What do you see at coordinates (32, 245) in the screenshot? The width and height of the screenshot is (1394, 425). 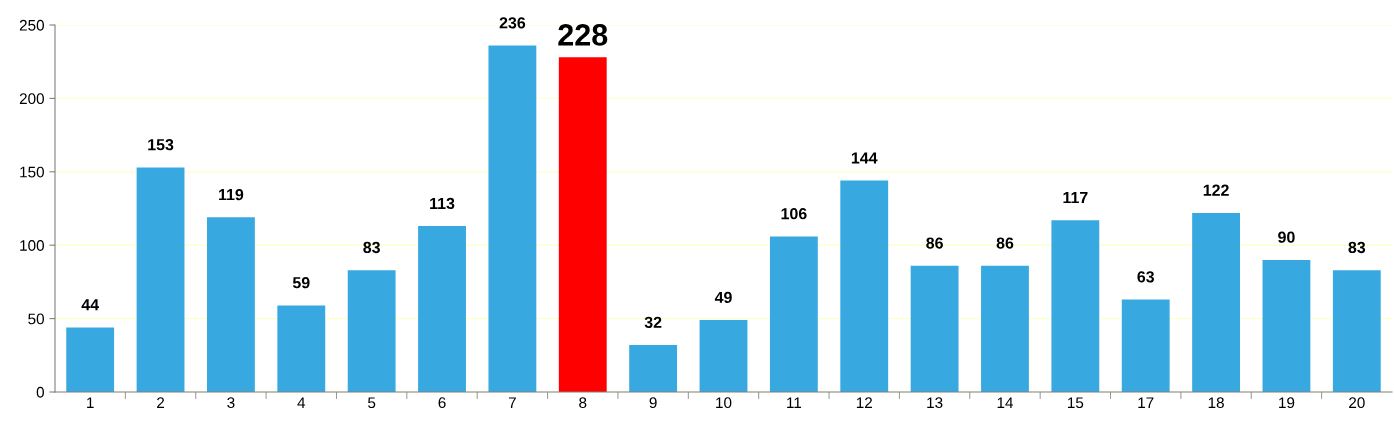 I see `y-tick-label: 100` at bounding box center [32, 245].